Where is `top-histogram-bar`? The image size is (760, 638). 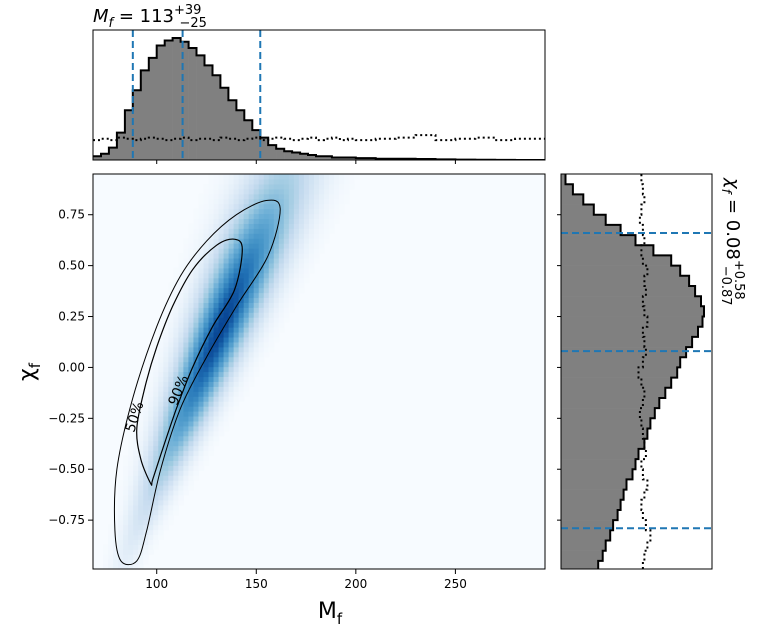 top-histogram-bar is located at coordinates (161, 102).